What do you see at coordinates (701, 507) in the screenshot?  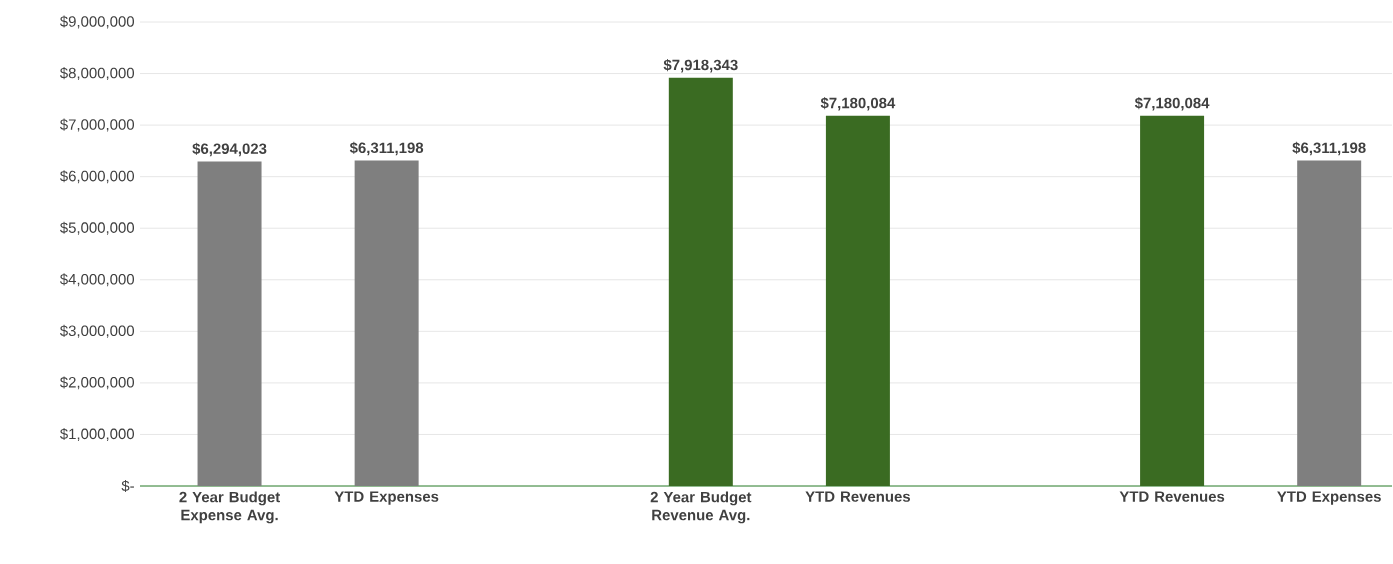 I see `x-tick-label: 2 Year Budget Revenue Avg.` at bounding box center [701, 507].